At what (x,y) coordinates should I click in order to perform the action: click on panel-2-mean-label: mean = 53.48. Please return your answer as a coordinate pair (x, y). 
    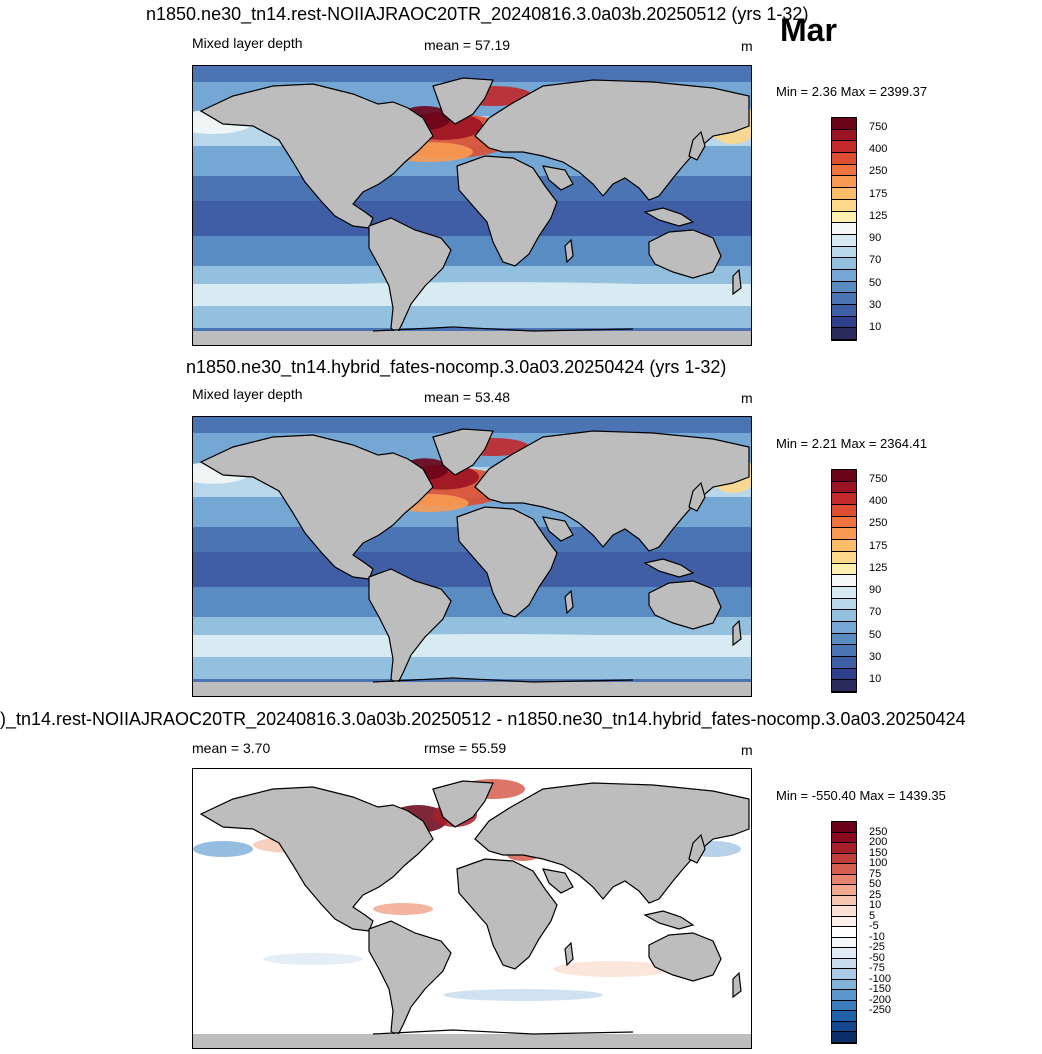
    Looking at the image, I should click on (467, 397).